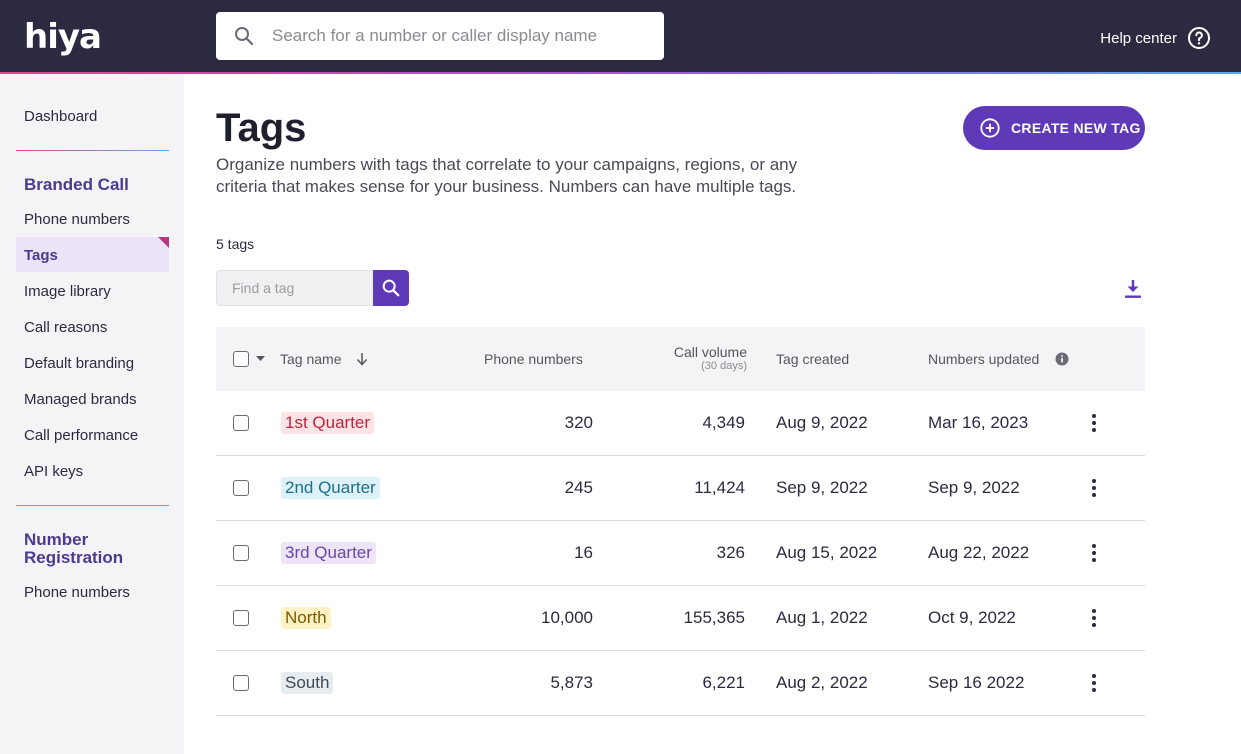  Describe the element at coordinates (567, 617) in the screenshot. I see `cell-phone-numbers: 10,000` at that location.